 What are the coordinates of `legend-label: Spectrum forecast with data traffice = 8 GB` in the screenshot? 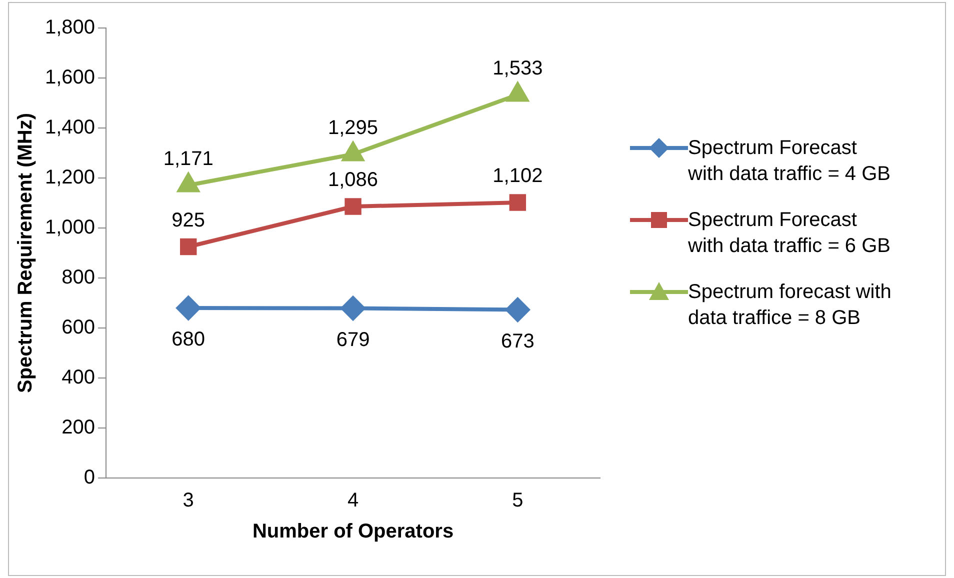 It's located at (790, 305).